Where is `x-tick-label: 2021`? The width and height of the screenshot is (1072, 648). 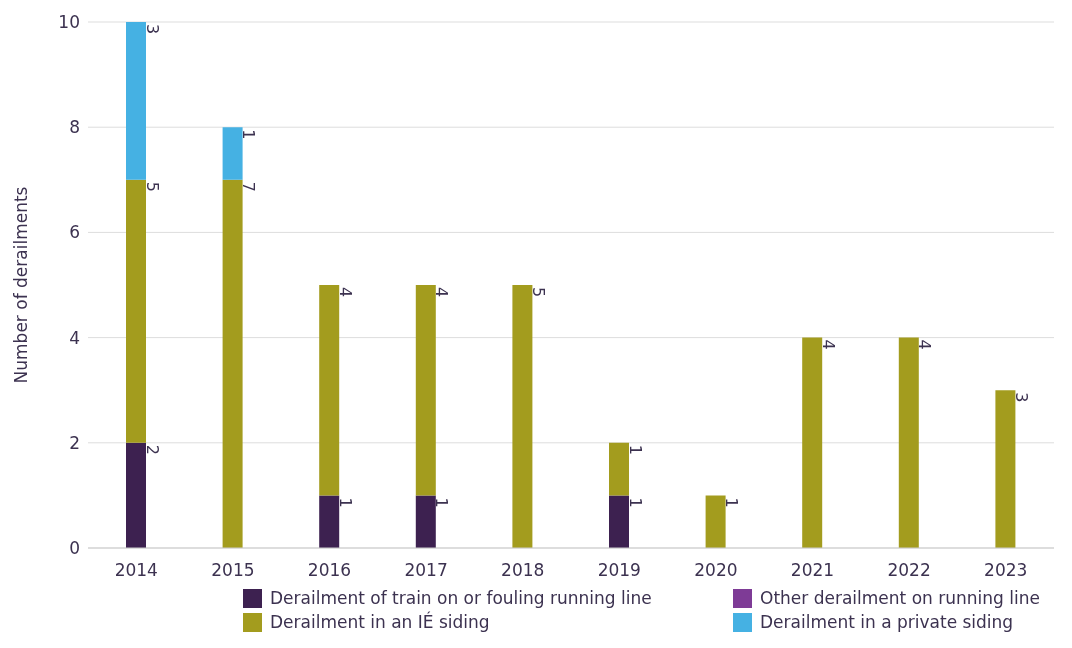 x-tick-label: 2021 is located at coordinates (812, 570).